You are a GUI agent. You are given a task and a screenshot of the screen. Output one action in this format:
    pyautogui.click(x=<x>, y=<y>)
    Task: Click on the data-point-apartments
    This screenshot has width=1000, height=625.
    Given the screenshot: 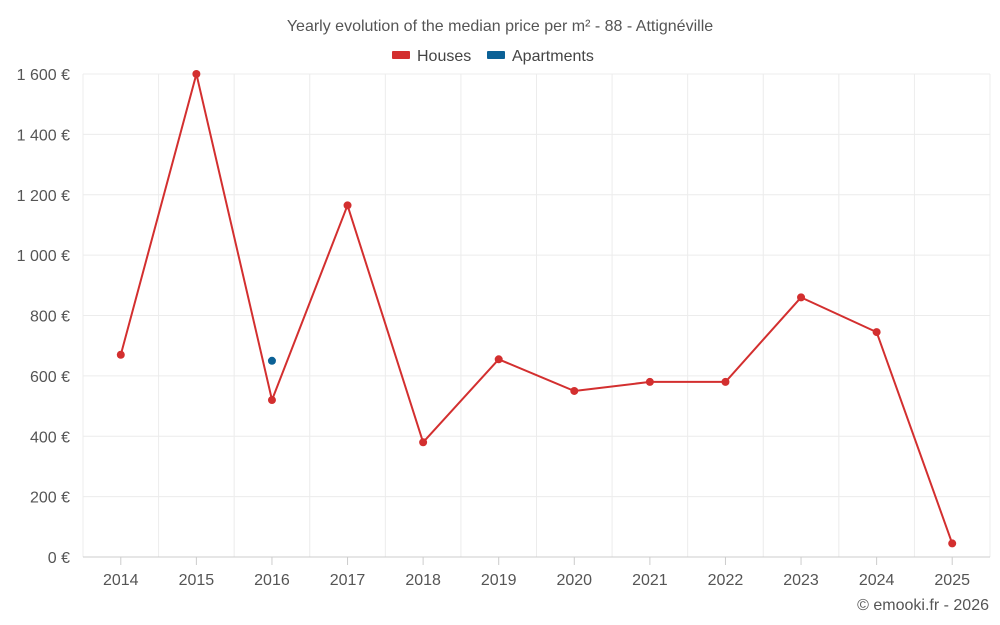 What is the action you would take?
    pyautogui.click(x=271, y=360)
    